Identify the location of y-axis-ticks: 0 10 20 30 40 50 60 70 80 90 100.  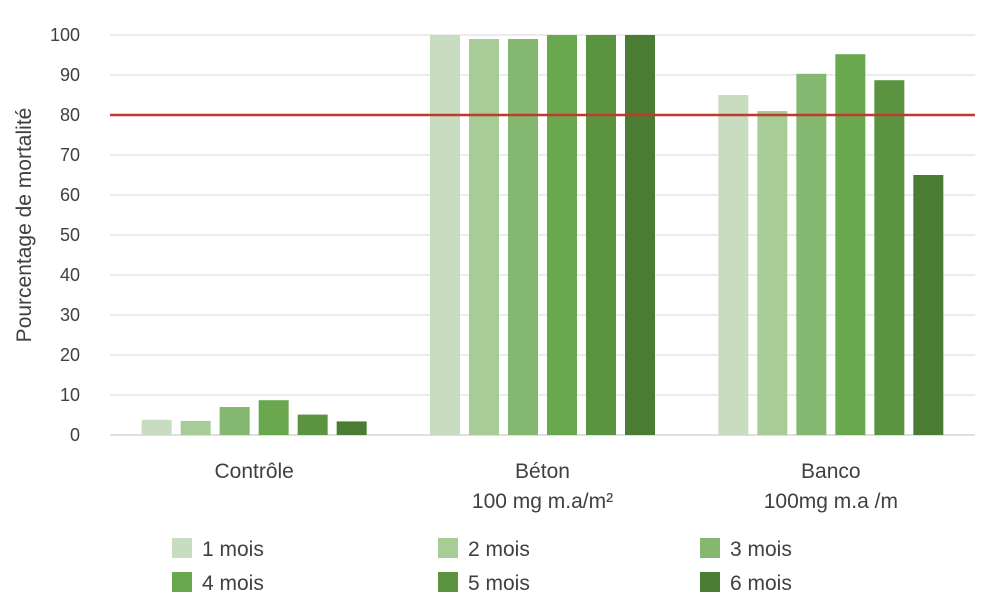
(65, 235).